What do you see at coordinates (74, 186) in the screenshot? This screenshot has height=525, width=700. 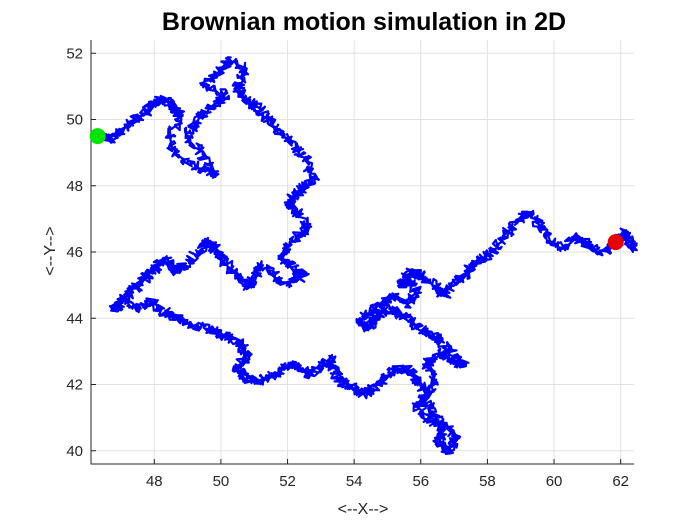 I see `y-tick-label: 48` at bounding box center [74, 186].